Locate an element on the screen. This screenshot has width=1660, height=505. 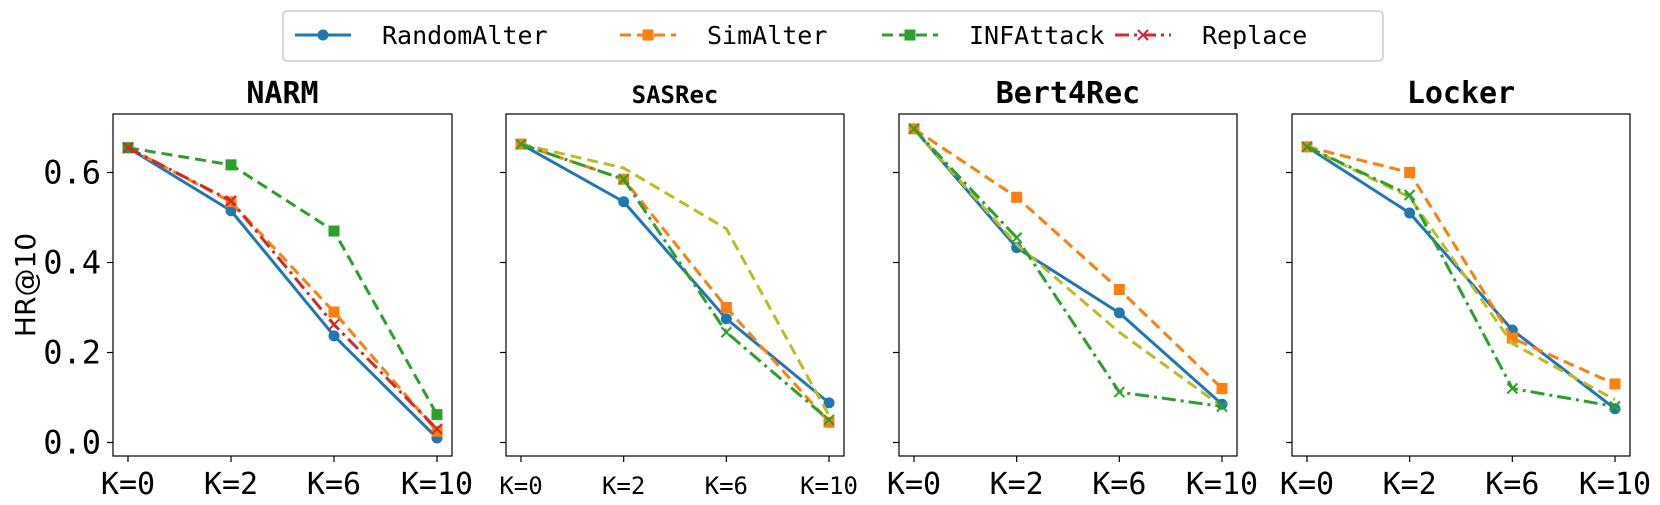
y-axis-label: HR@10 is located at coordinates (25, 285).